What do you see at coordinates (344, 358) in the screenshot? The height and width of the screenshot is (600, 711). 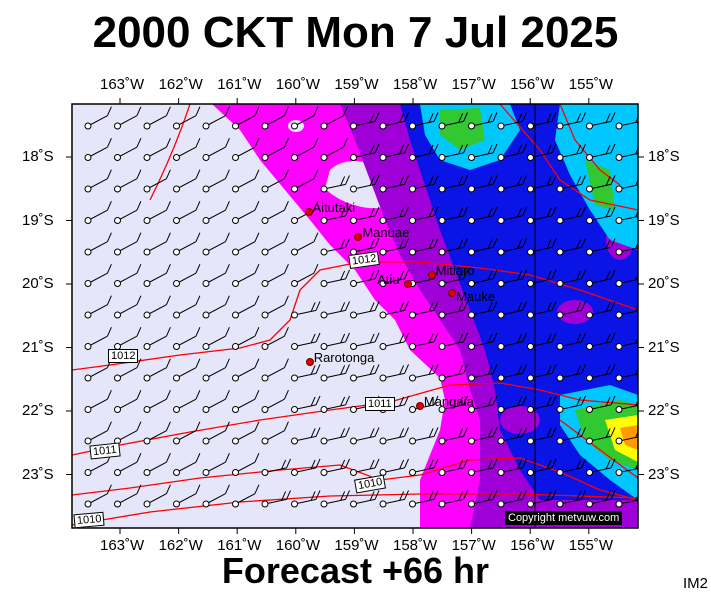 I see `place-label: Rarotonga` at bounding box center [344, 358].